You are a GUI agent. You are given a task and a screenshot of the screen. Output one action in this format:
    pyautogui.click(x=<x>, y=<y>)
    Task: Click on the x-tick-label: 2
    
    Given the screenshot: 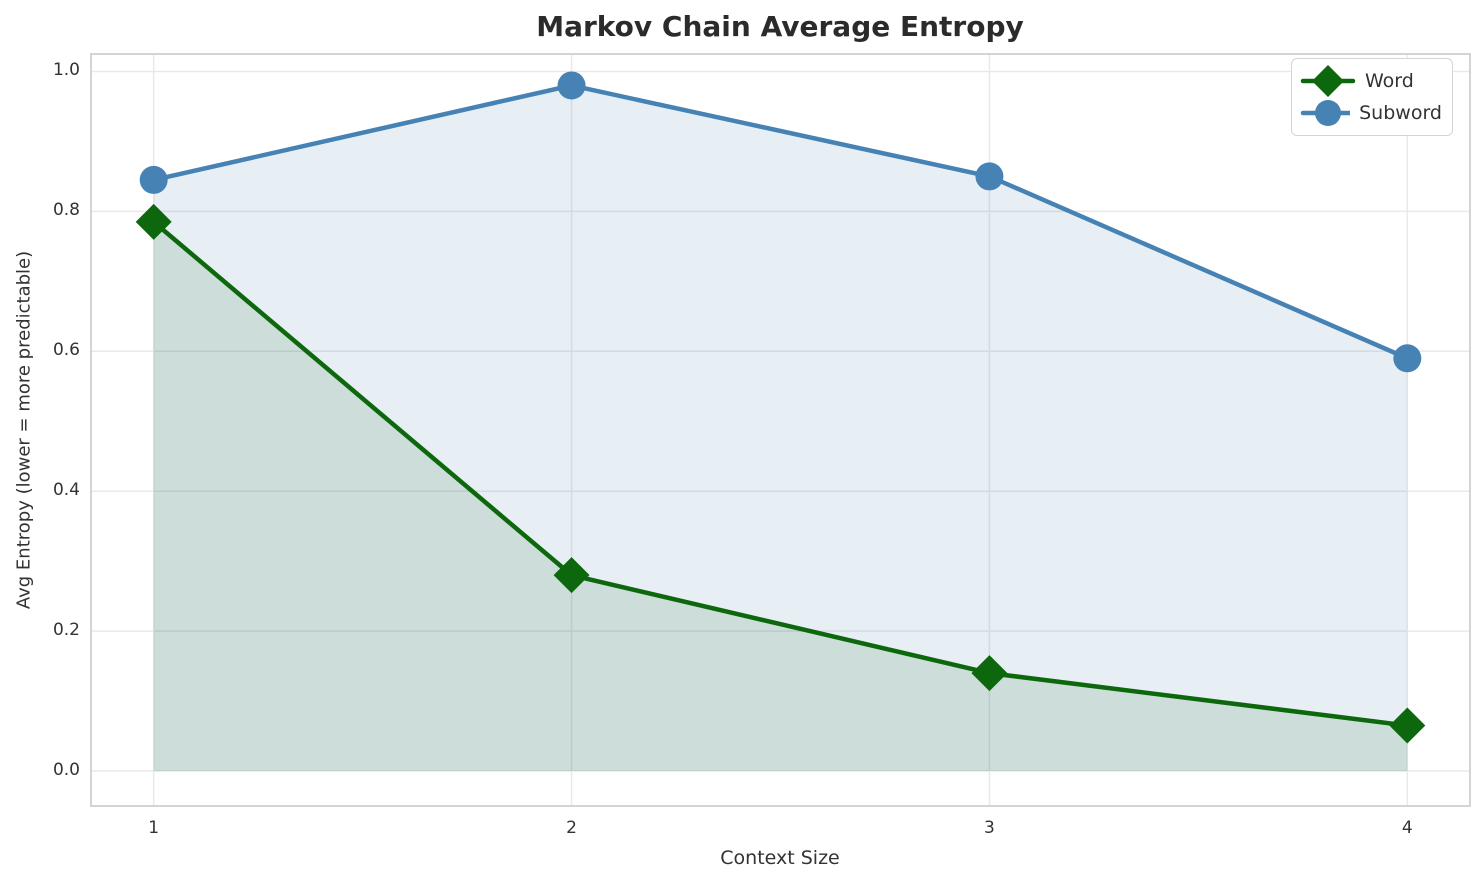 What is the action you would take?
    pyautogui.click(x=571, y=828)
    